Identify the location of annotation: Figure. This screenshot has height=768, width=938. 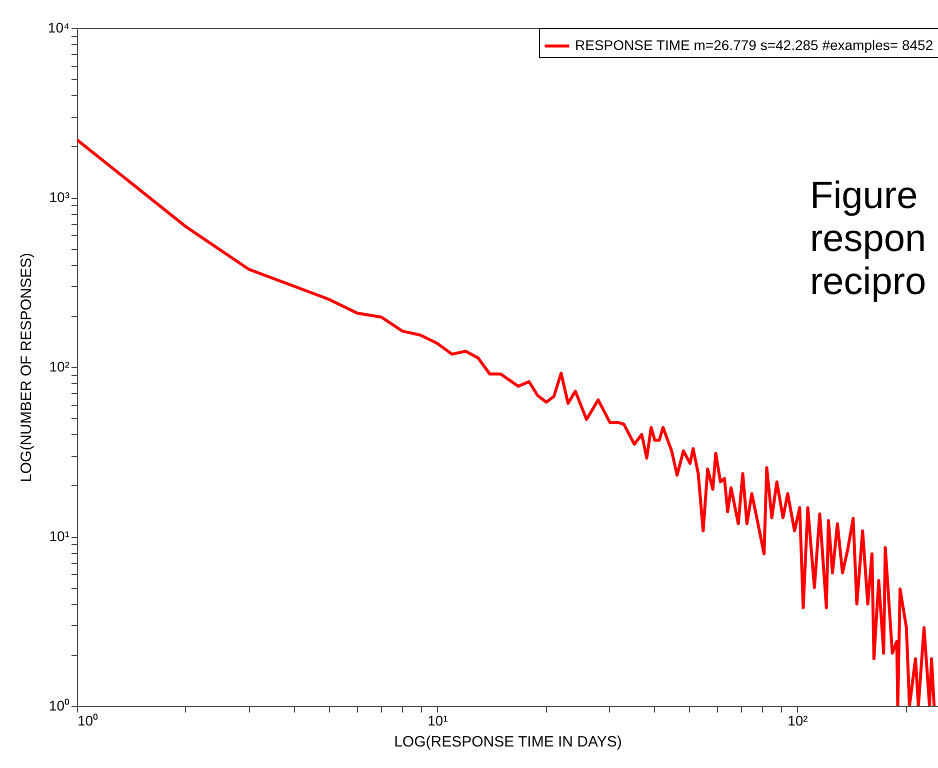
(864, 196).